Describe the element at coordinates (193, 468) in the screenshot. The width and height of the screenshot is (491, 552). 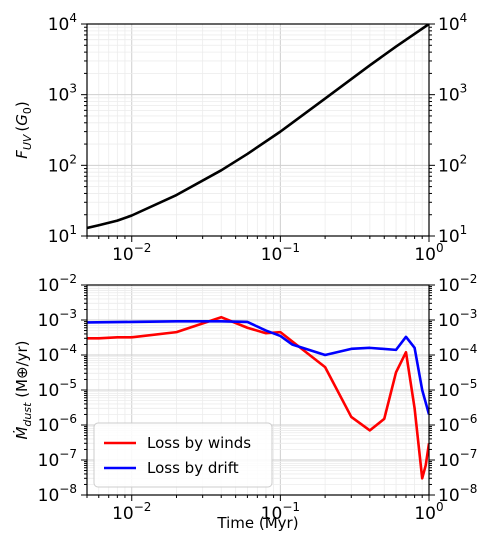
I see `legend-label-loss-by-drift: Loss by drift` at that location.